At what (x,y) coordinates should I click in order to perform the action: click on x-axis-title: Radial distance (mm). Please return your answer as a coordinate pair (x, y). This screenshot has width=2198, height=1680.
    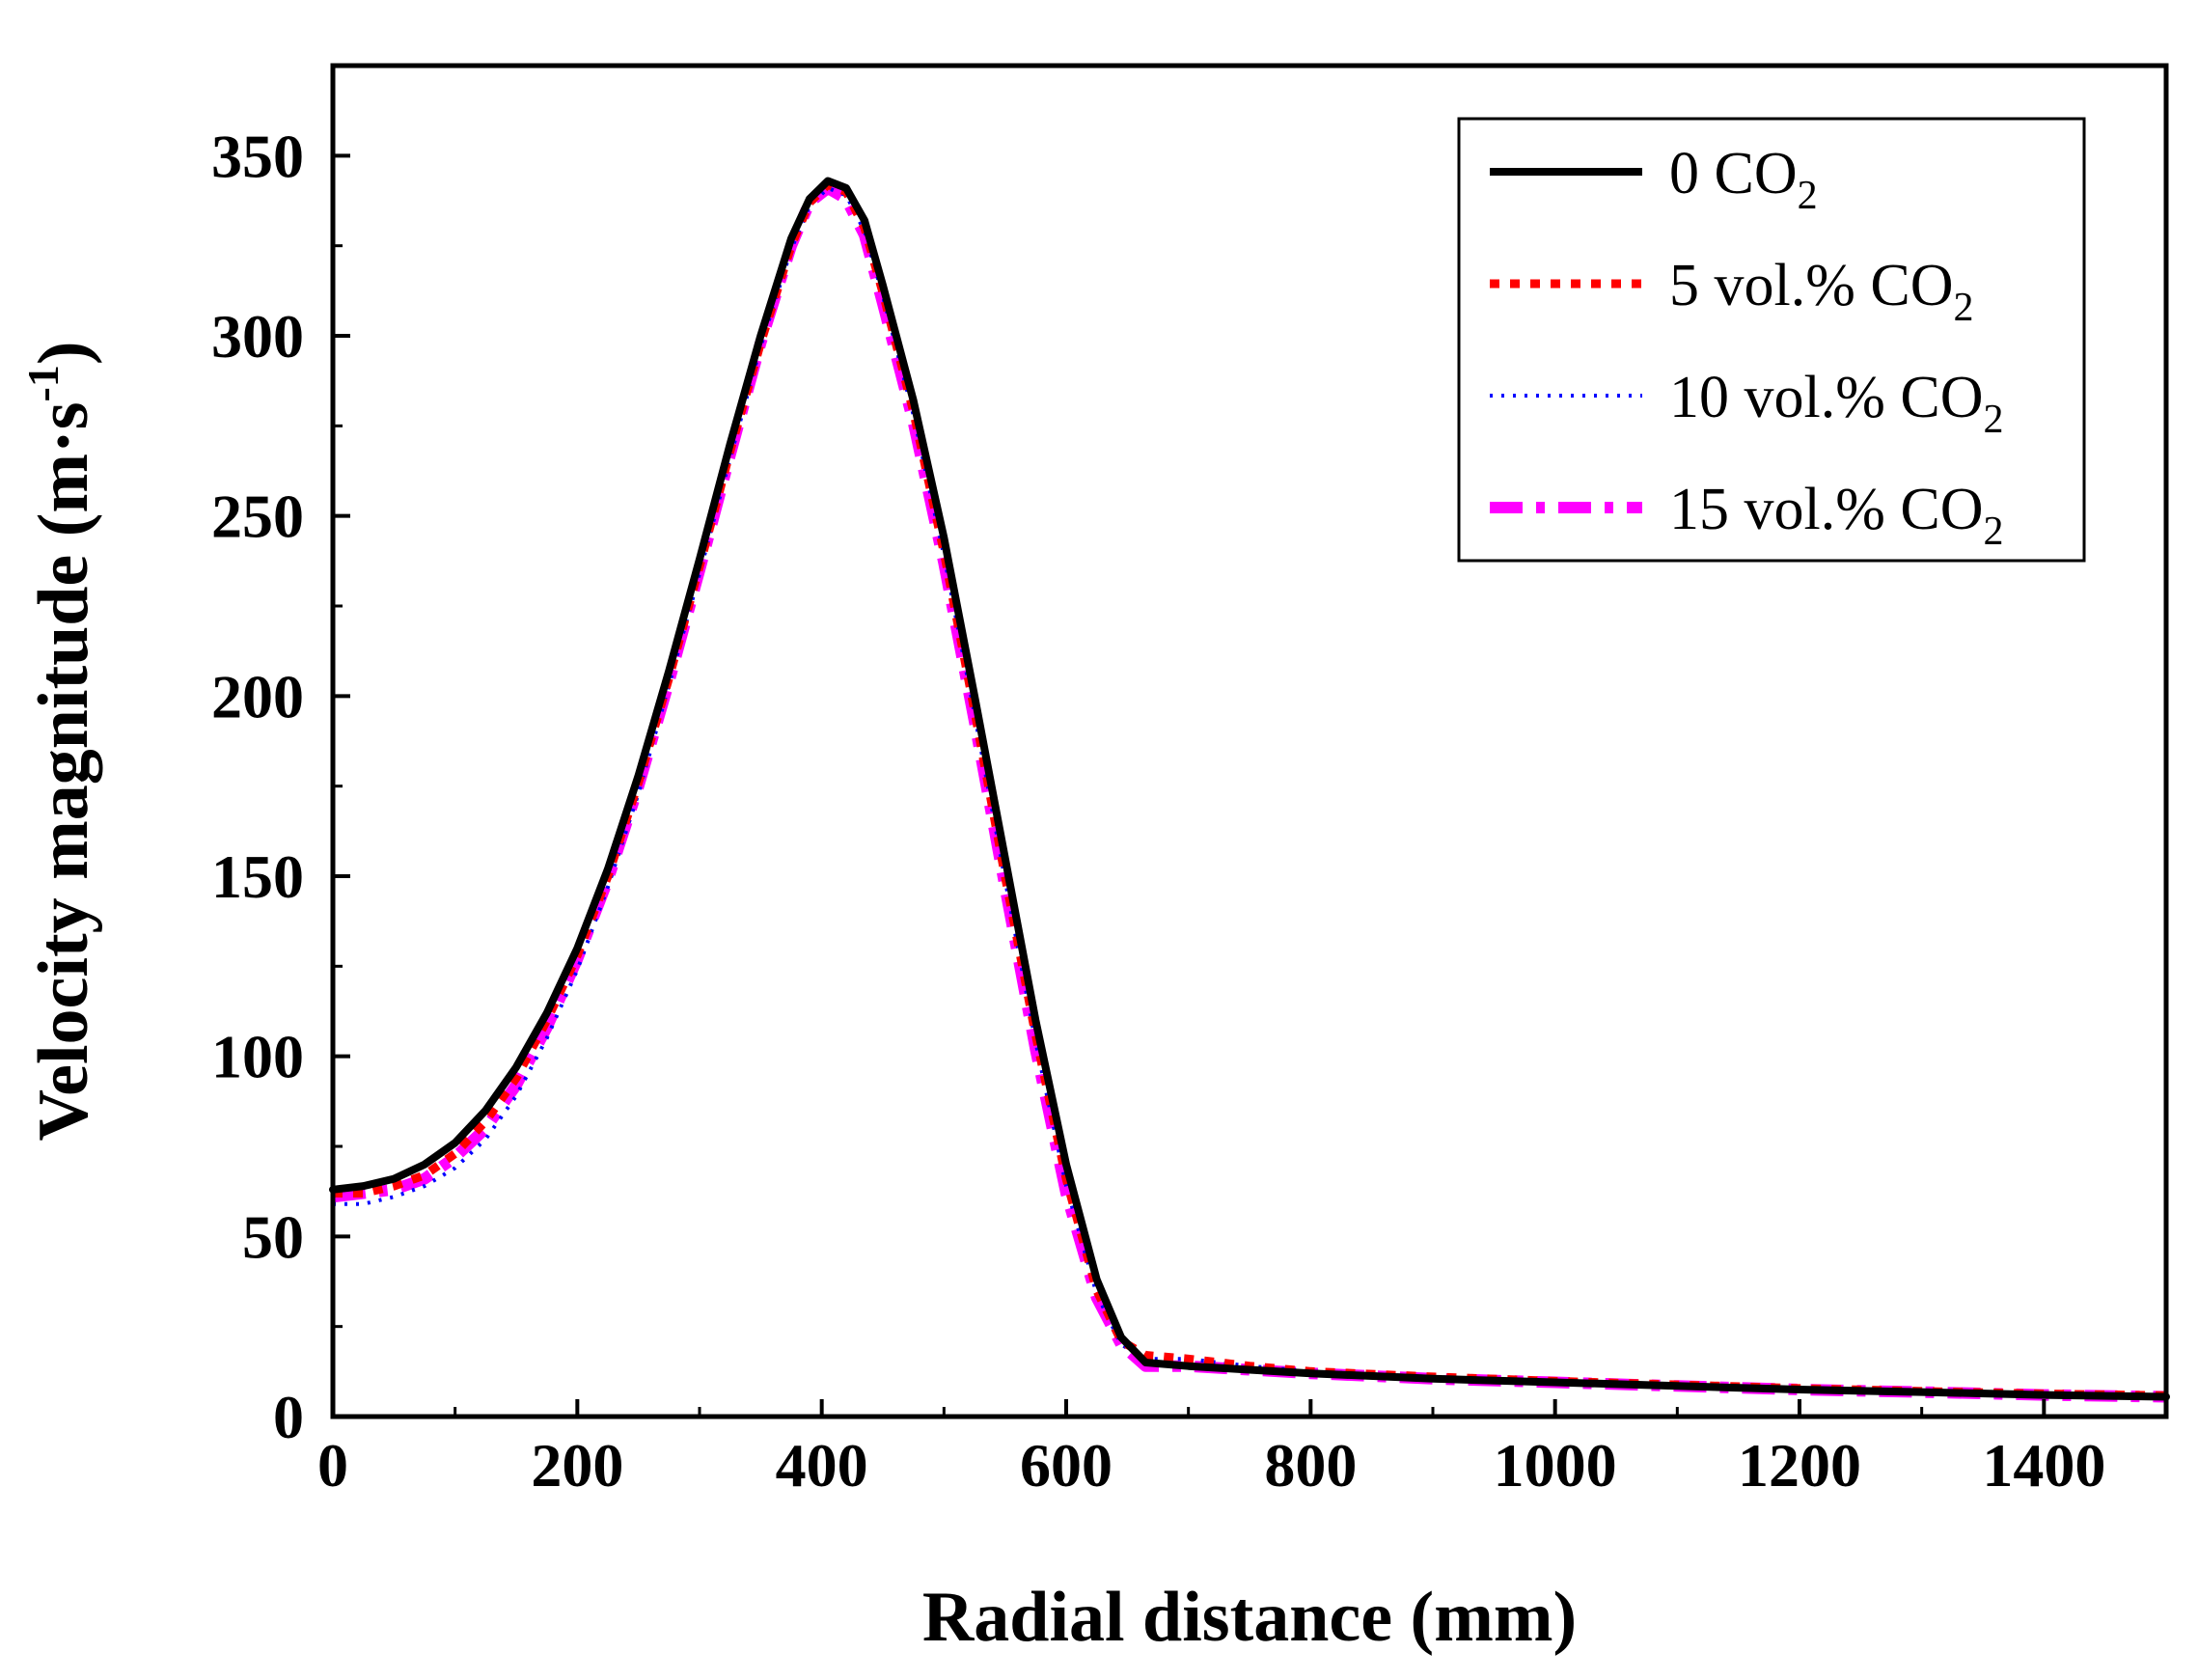
    Looking at the image, I should click on (1249, 1617).